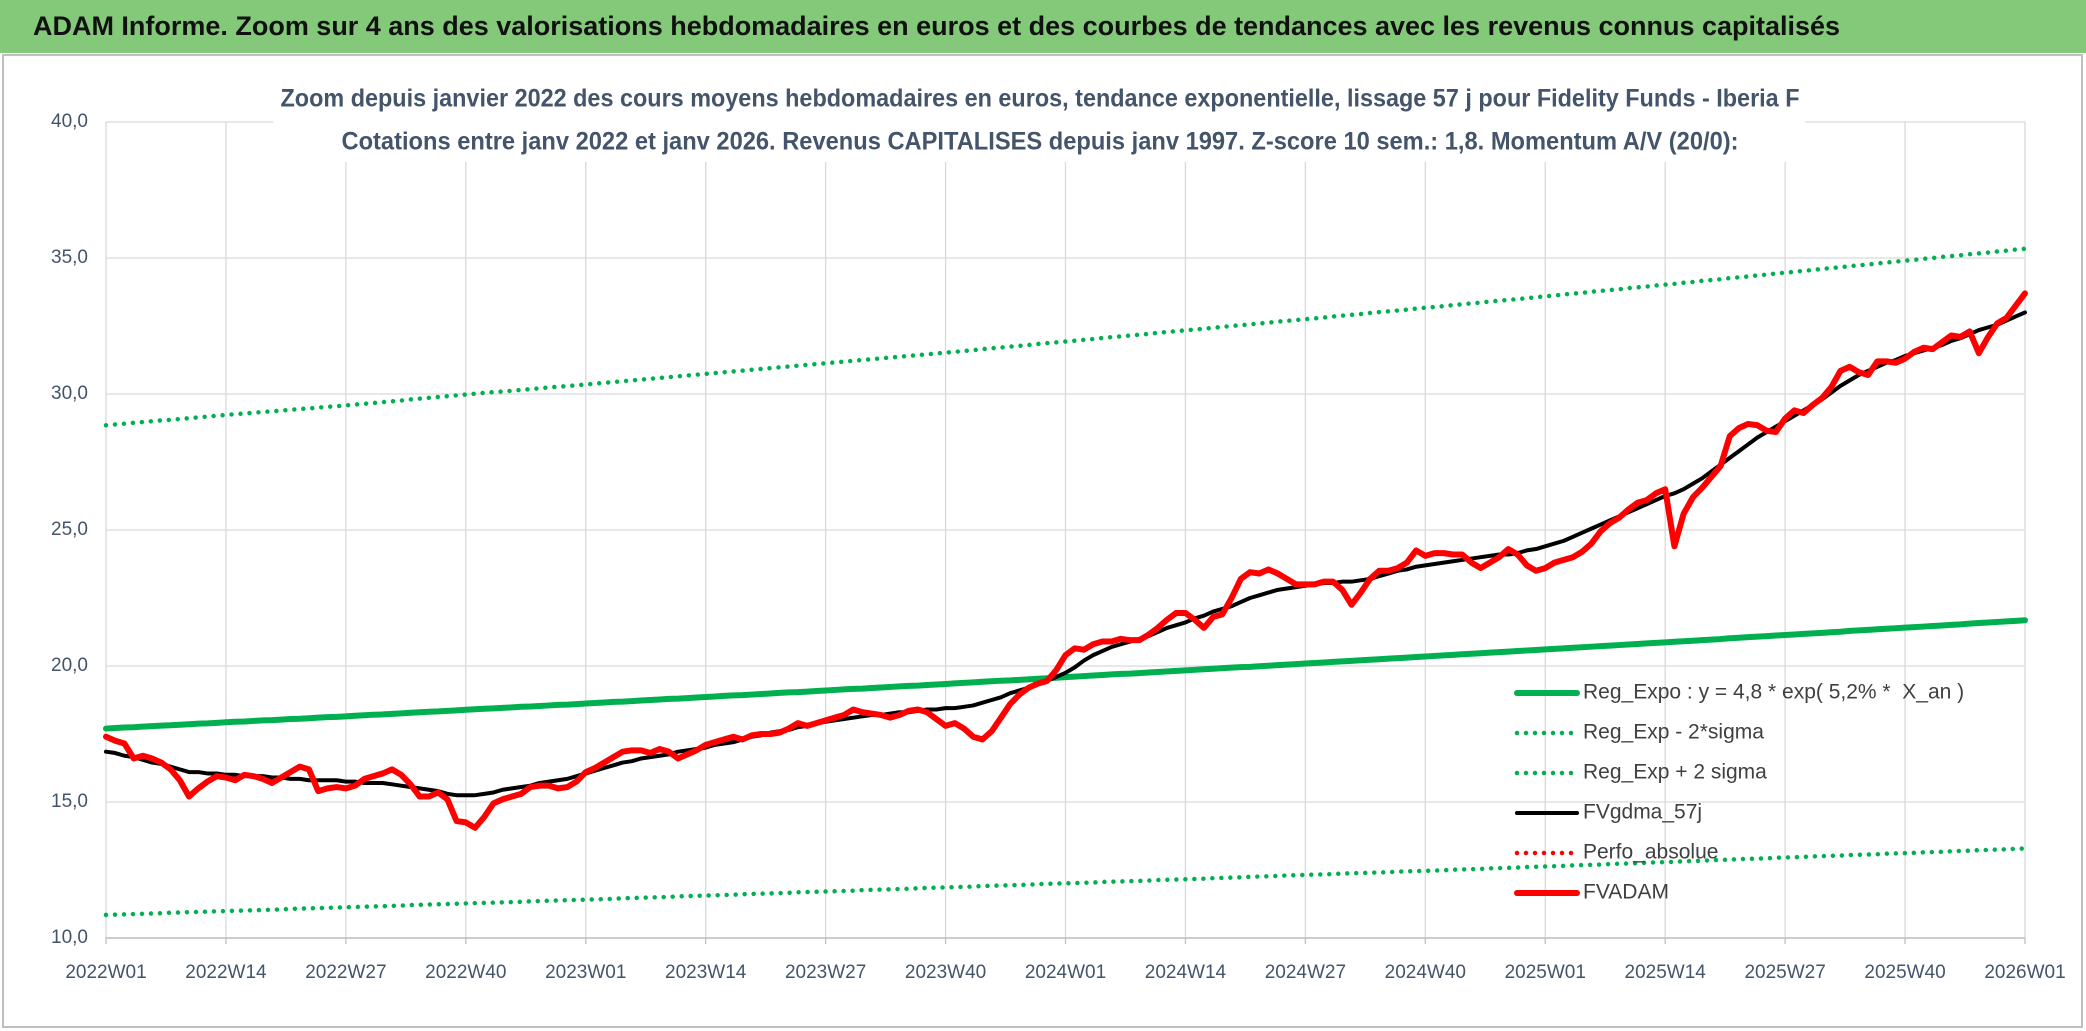 The width and height of the screenshot is (2086, 1031). Describe the element at coordinates (1626, 892) in the screenshot. I see `legend-label: FVADAM` at that location.